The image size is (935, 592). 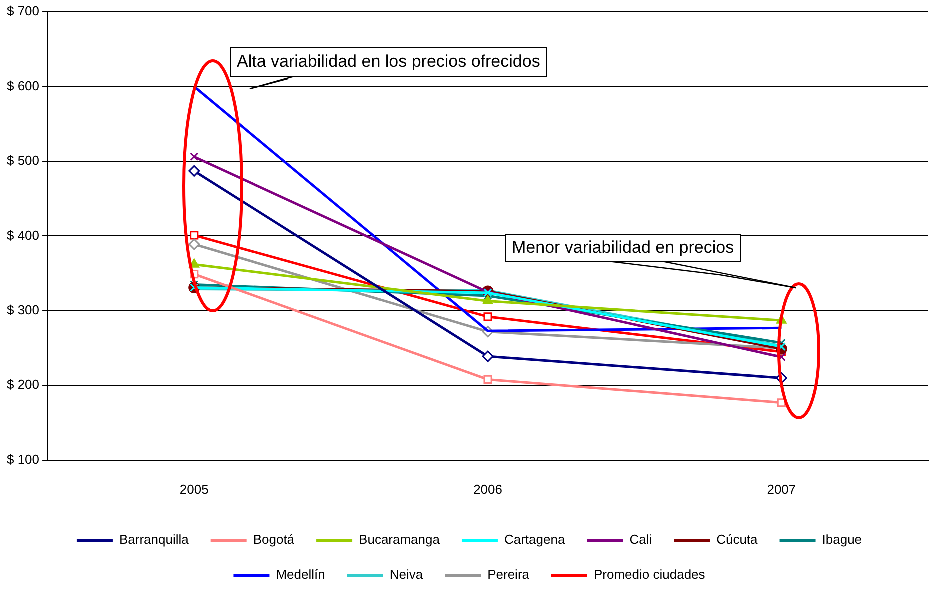 I want to click on x-tick-label: 2005, so click(x=194, y=489).